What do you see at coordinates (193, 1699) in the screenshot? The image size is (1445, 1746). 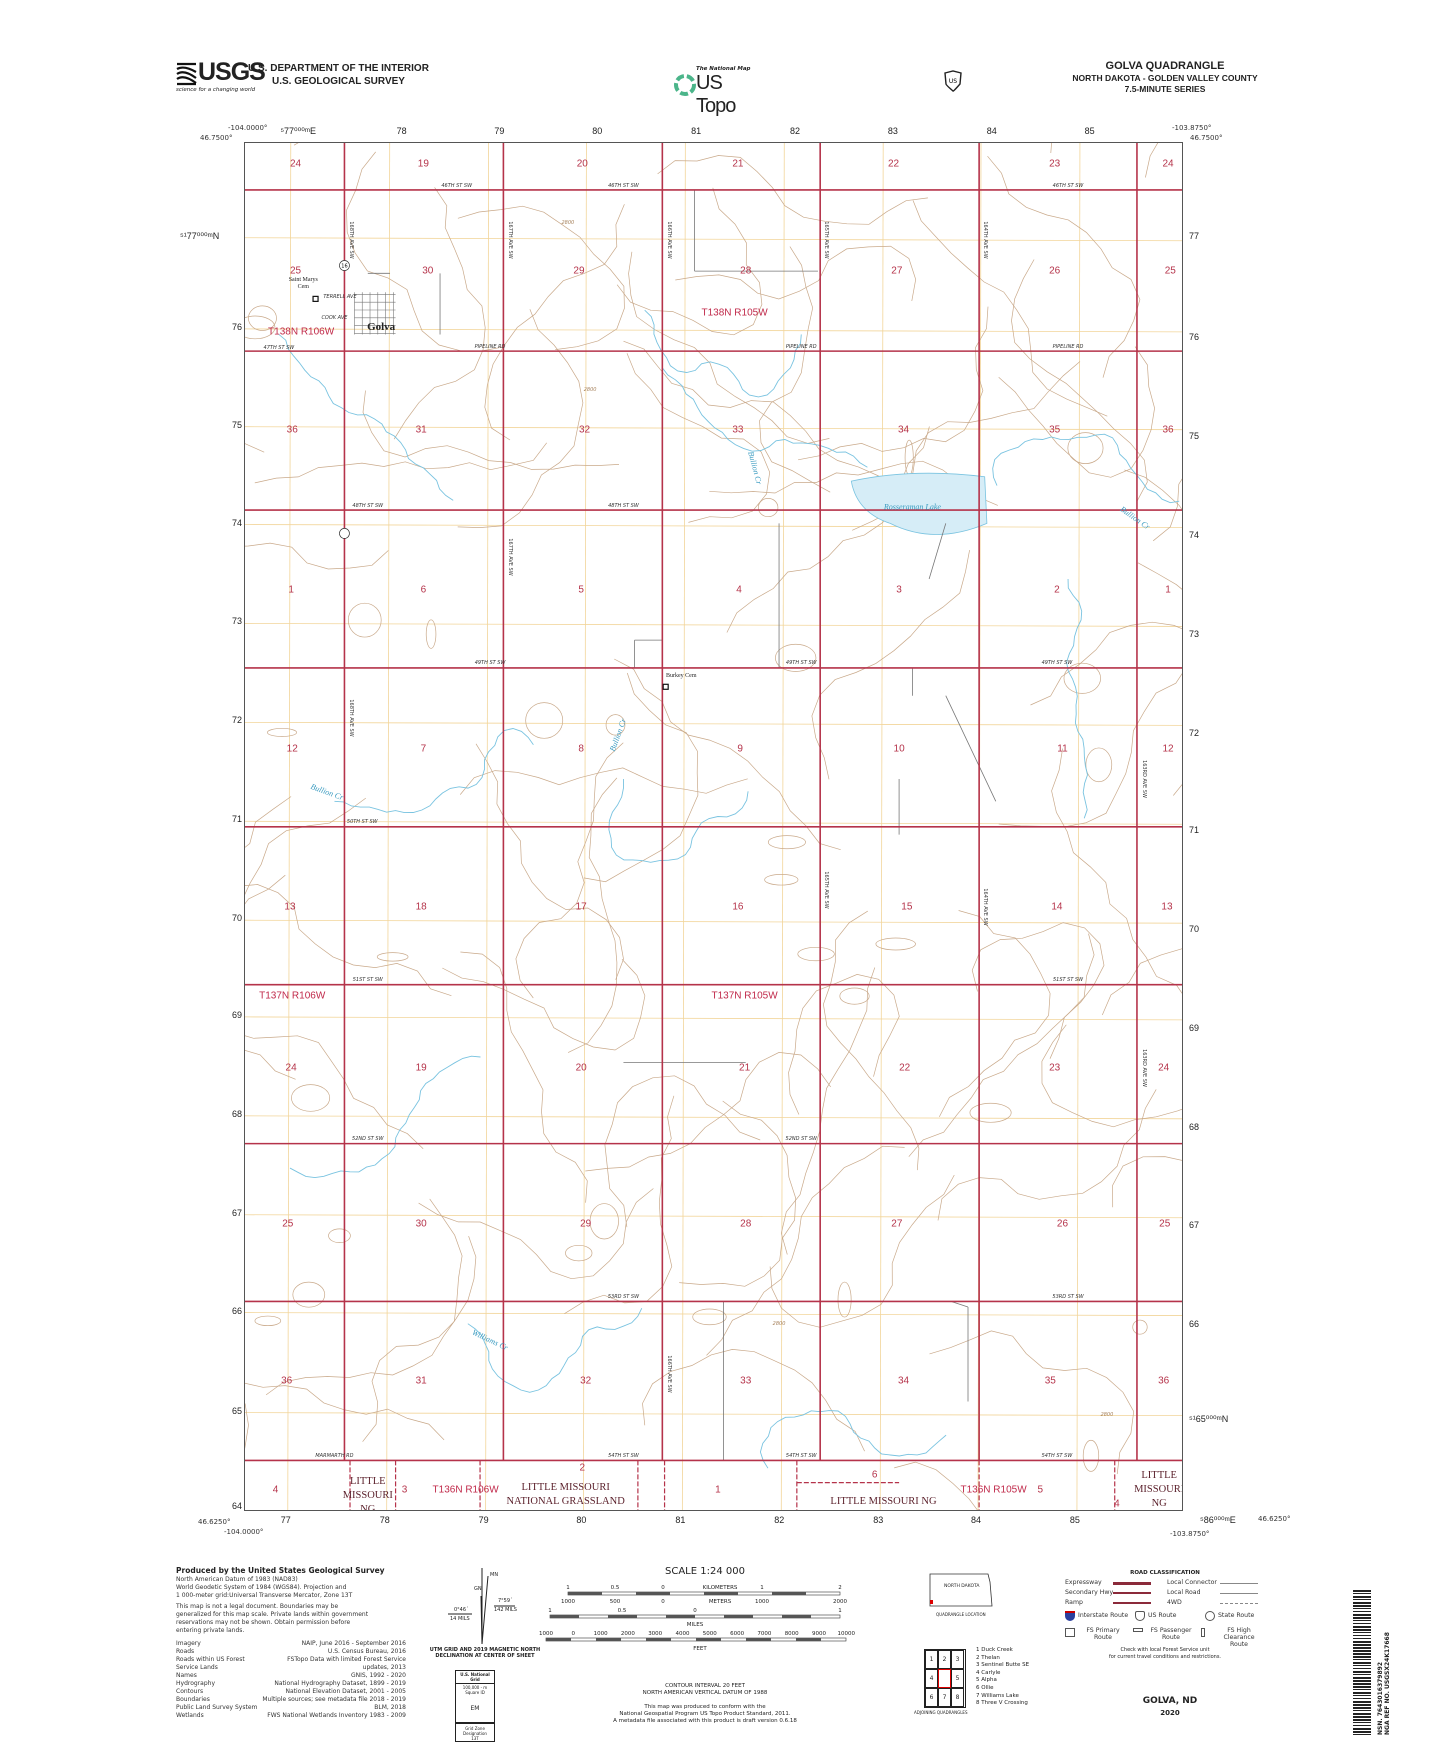 I see `source-name: Boundaries` at bounding box center [193, 1699].